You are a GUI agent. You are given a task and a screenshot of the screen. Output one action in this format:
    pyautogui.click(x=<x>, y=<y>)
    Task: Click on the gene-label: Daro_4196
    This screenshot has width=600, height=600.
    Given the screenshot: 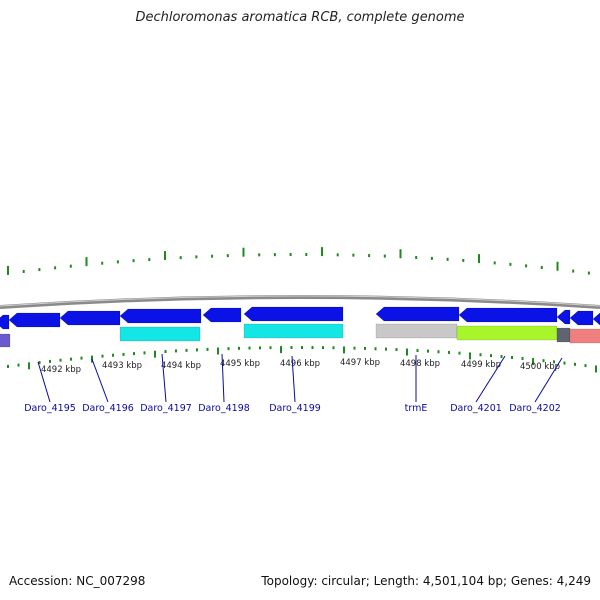 What is the action you would take?
    pyautogui.click(x=108, y=408)
    